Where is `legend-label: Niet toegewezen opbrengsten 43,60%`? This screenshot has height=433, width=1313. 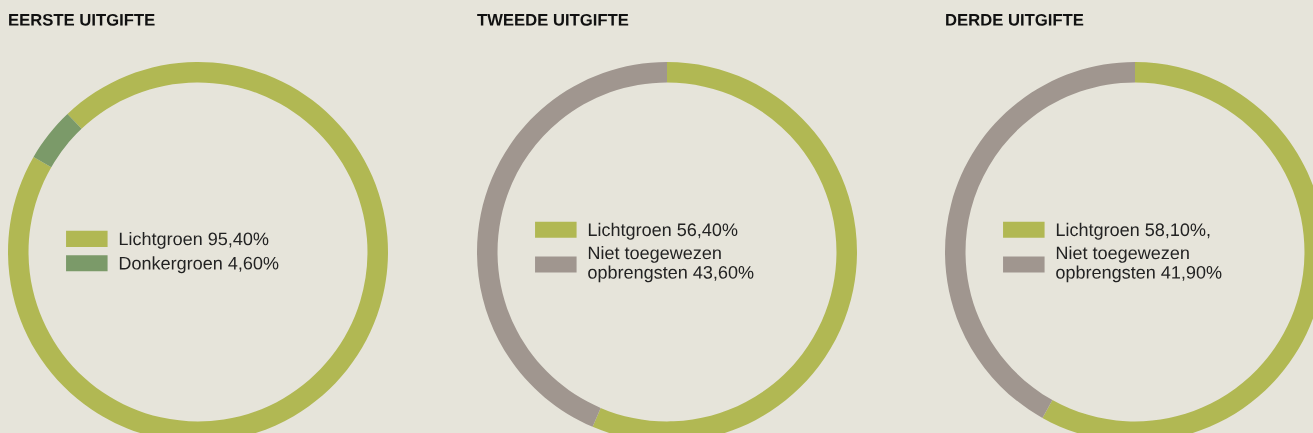
legend-label: Niet toegewezen opbrengsten 43,60% is located at coordinates (671, 264).